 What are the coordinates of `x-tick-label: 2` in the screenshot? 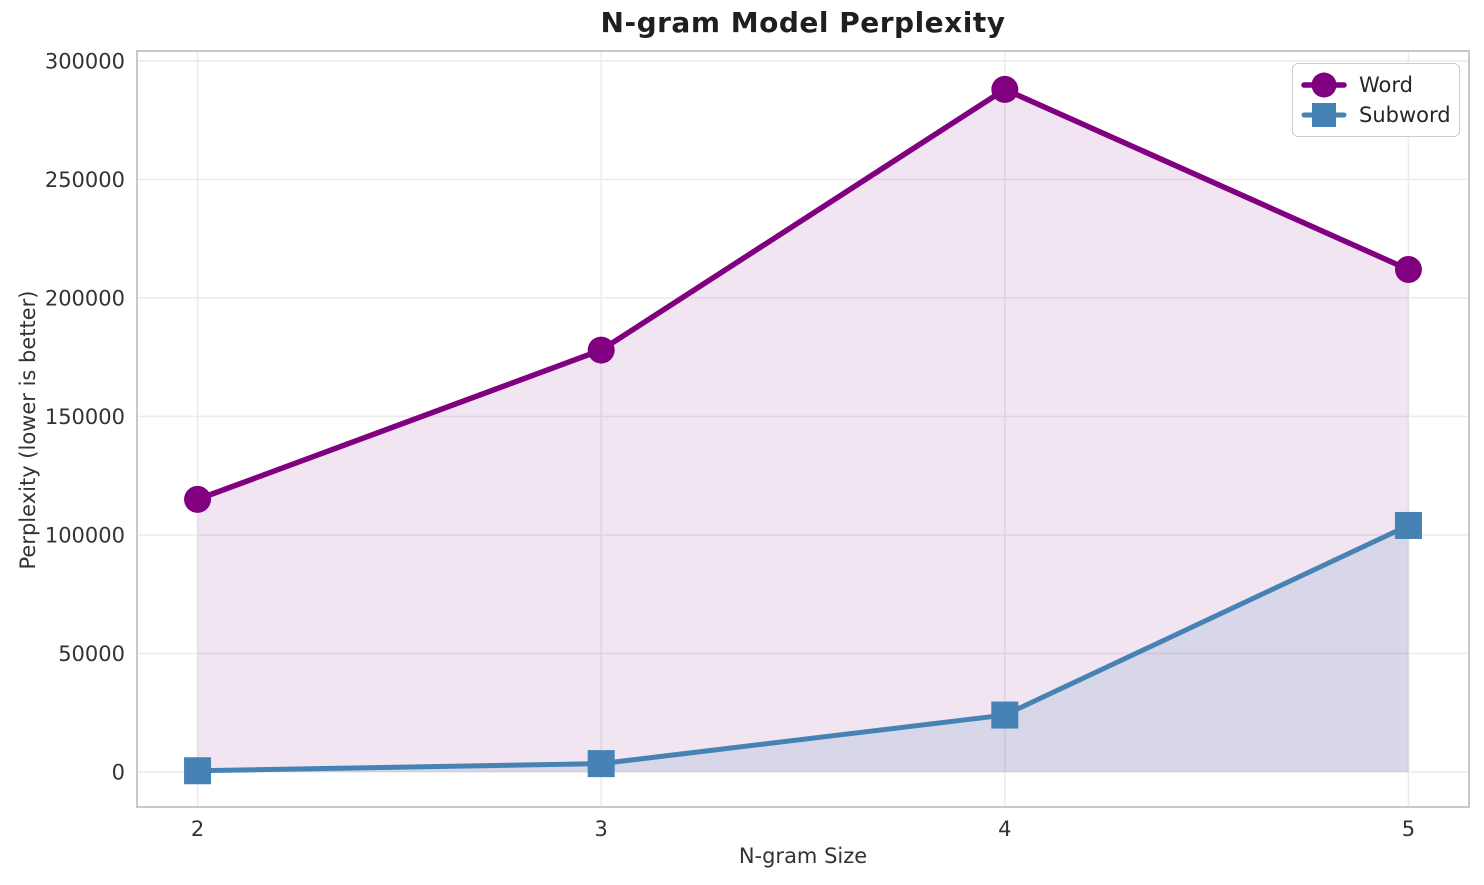 It's located at (197, 829).